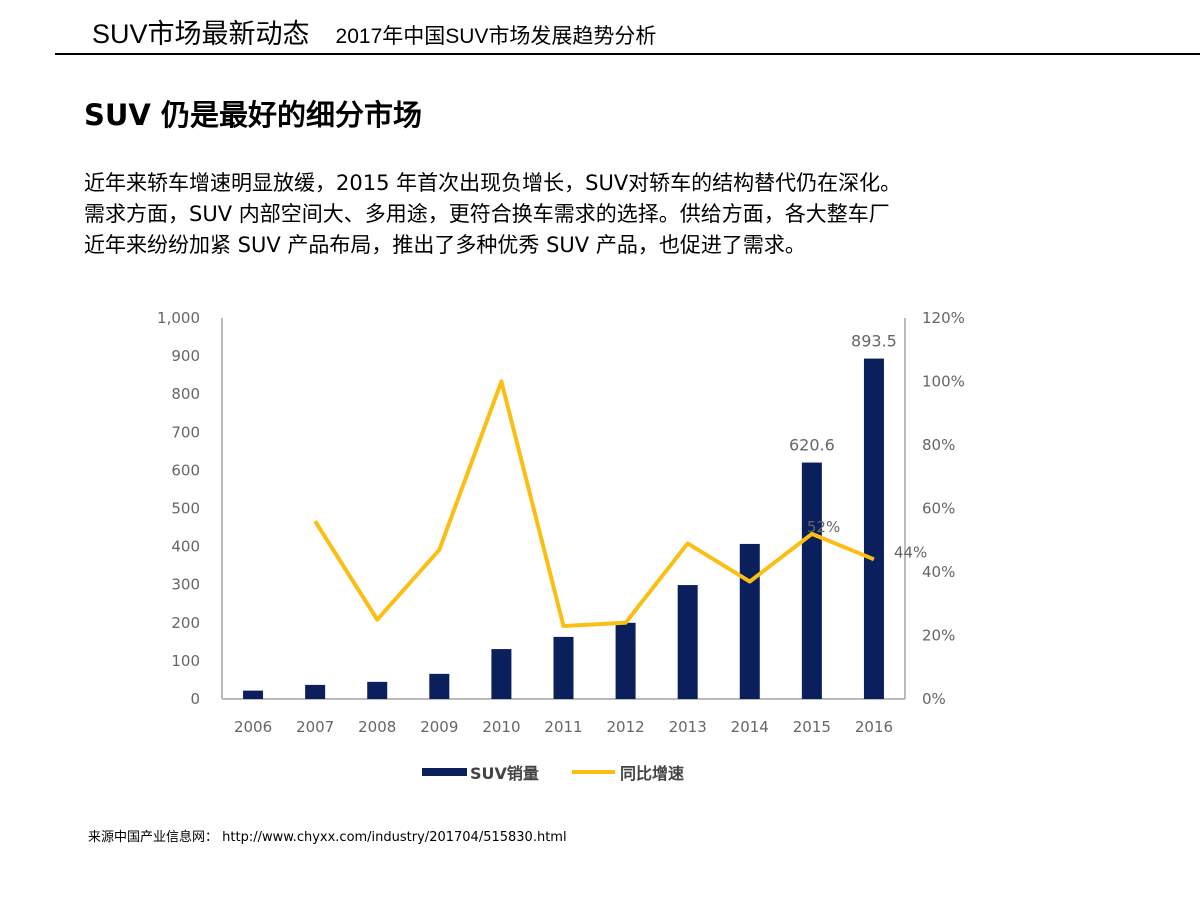 Image resolution: width=1200 pixels, height=900 pixels. Describe the element at coordinates (594, 503) in the screenshot. I see `growth-line` at that location.